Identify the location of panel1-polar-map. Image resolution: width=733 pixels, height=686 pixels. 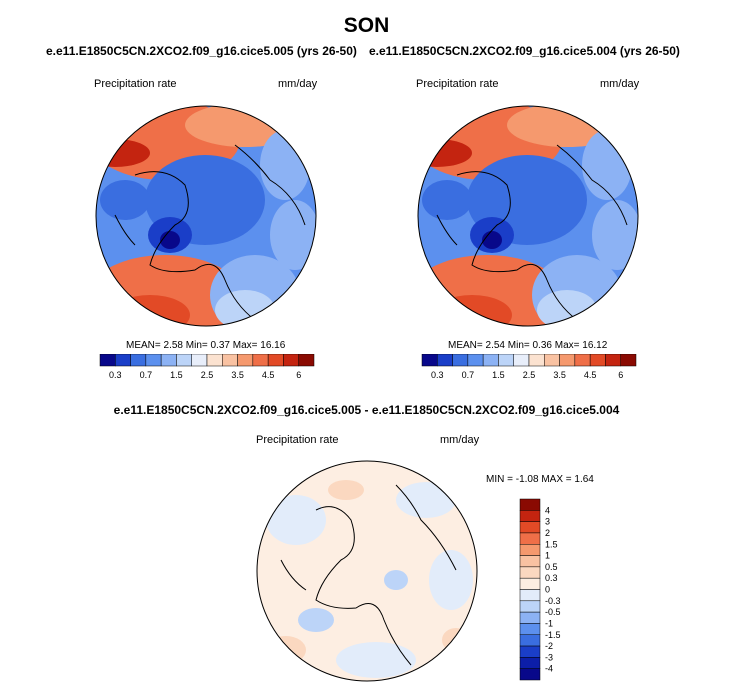
(206, 216).